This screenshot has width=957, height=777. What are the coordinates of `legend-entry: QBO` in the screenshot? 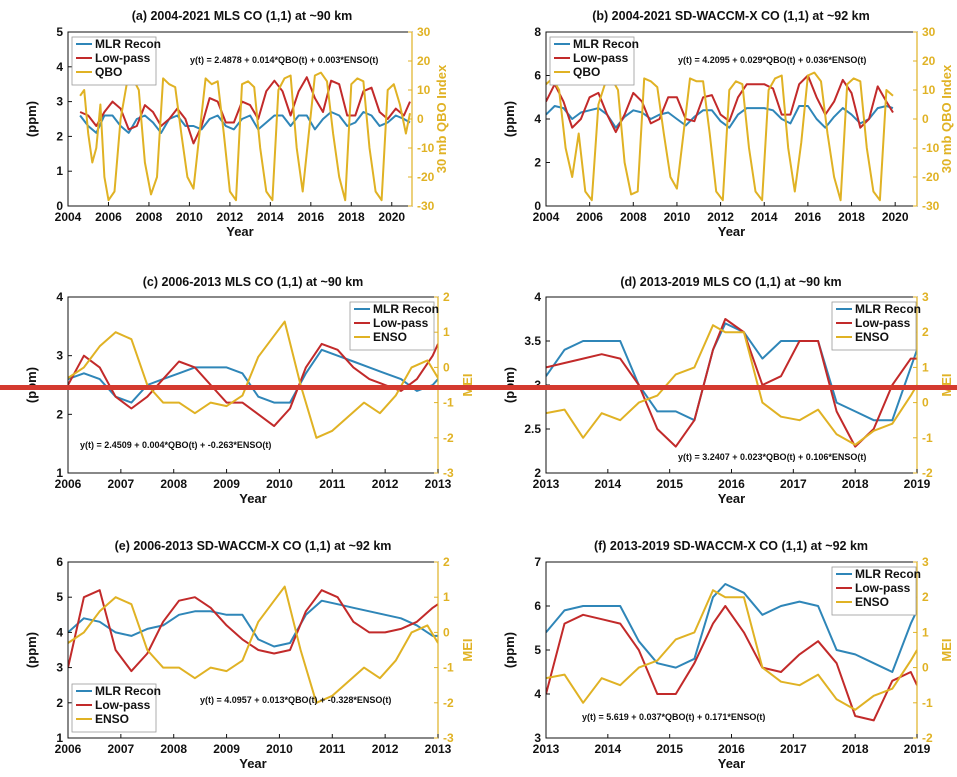 It's located at (108, 72).